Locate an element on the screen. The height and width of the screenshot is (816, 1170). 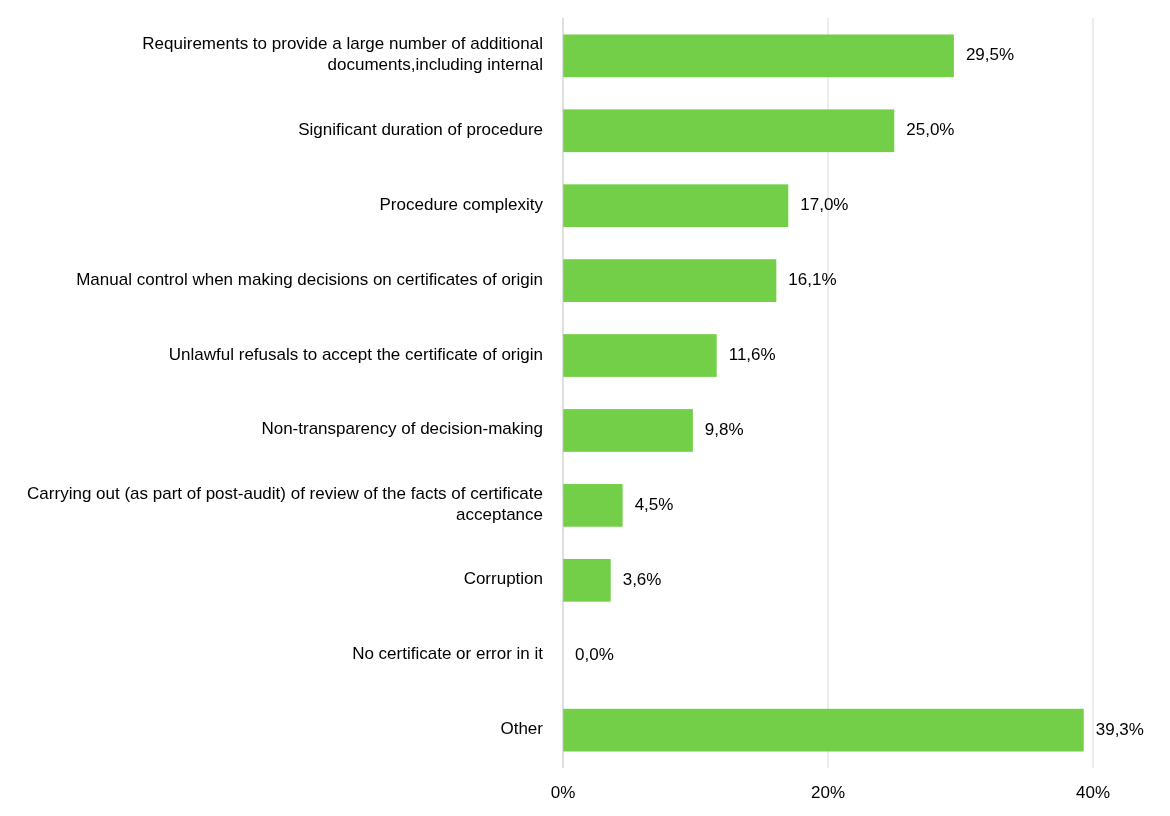
y-tick-label: Requirements to provide a large number of additional documents,including internal is located at coordinates (342, 54).